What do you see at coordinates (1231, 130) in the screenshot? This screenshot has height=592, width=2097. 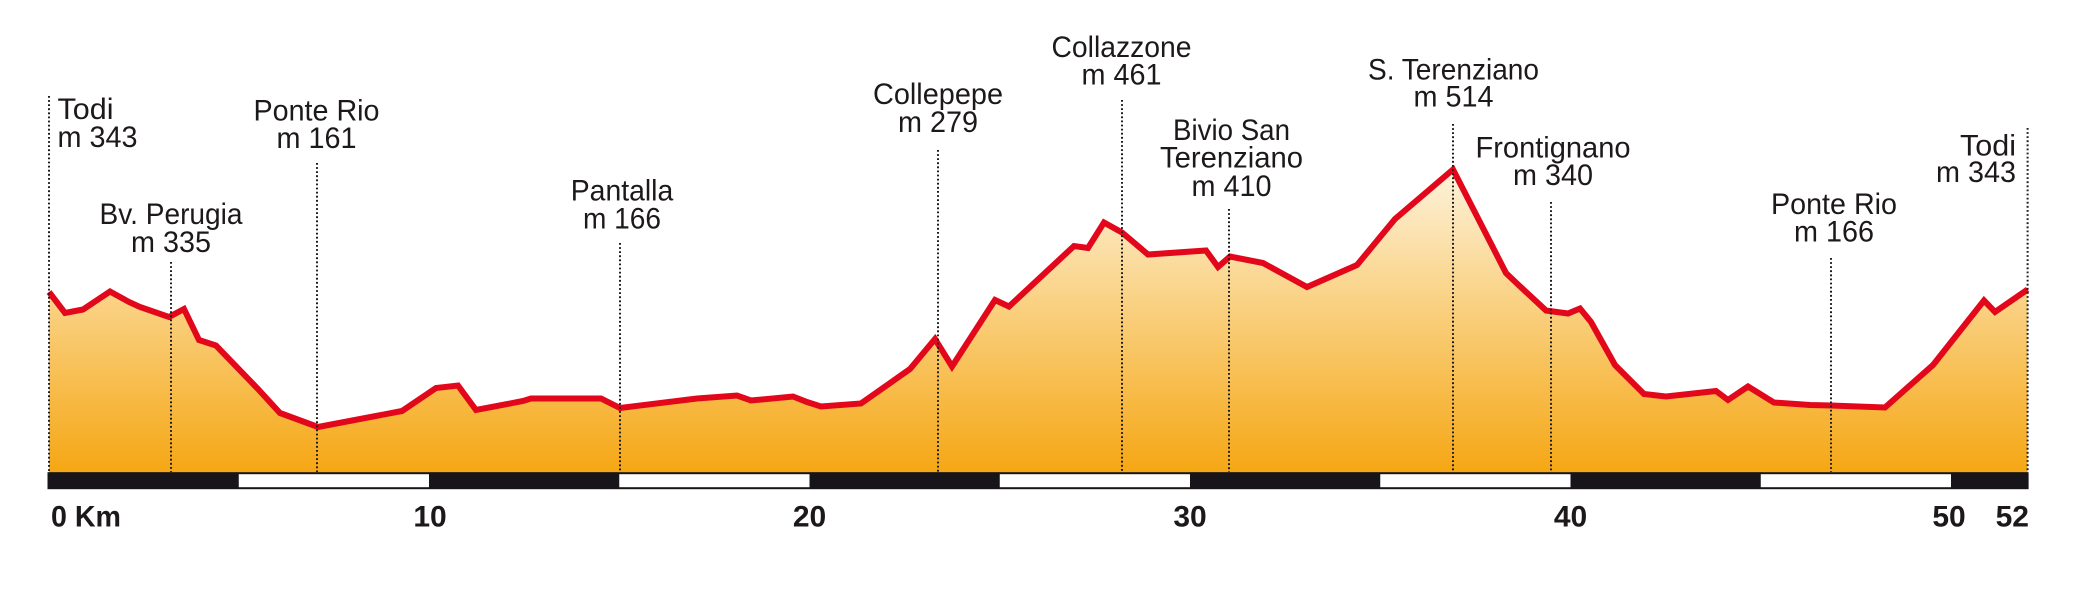 I see `svg-text: Bivio San` at bounding box center [1231, 130].